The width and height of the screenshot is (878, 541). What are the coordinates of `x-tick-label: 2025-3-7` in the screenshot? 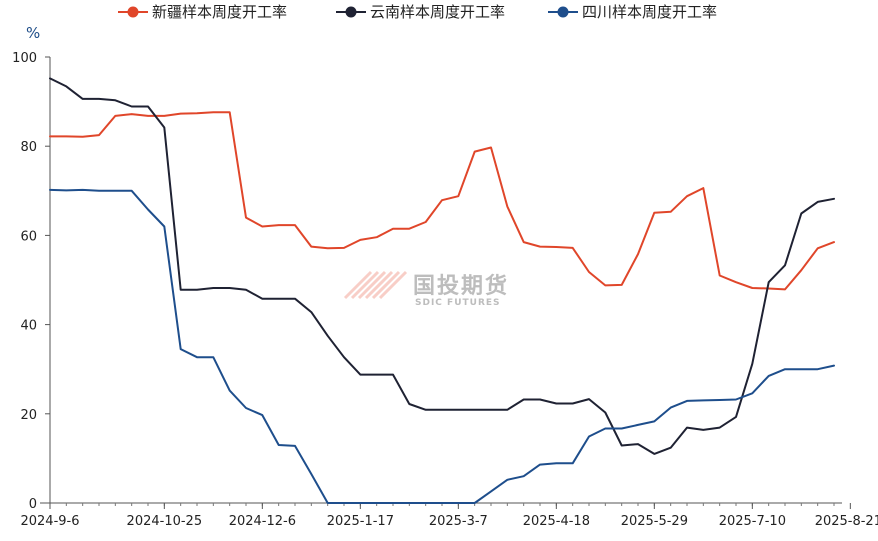 It's located at (458, 521).